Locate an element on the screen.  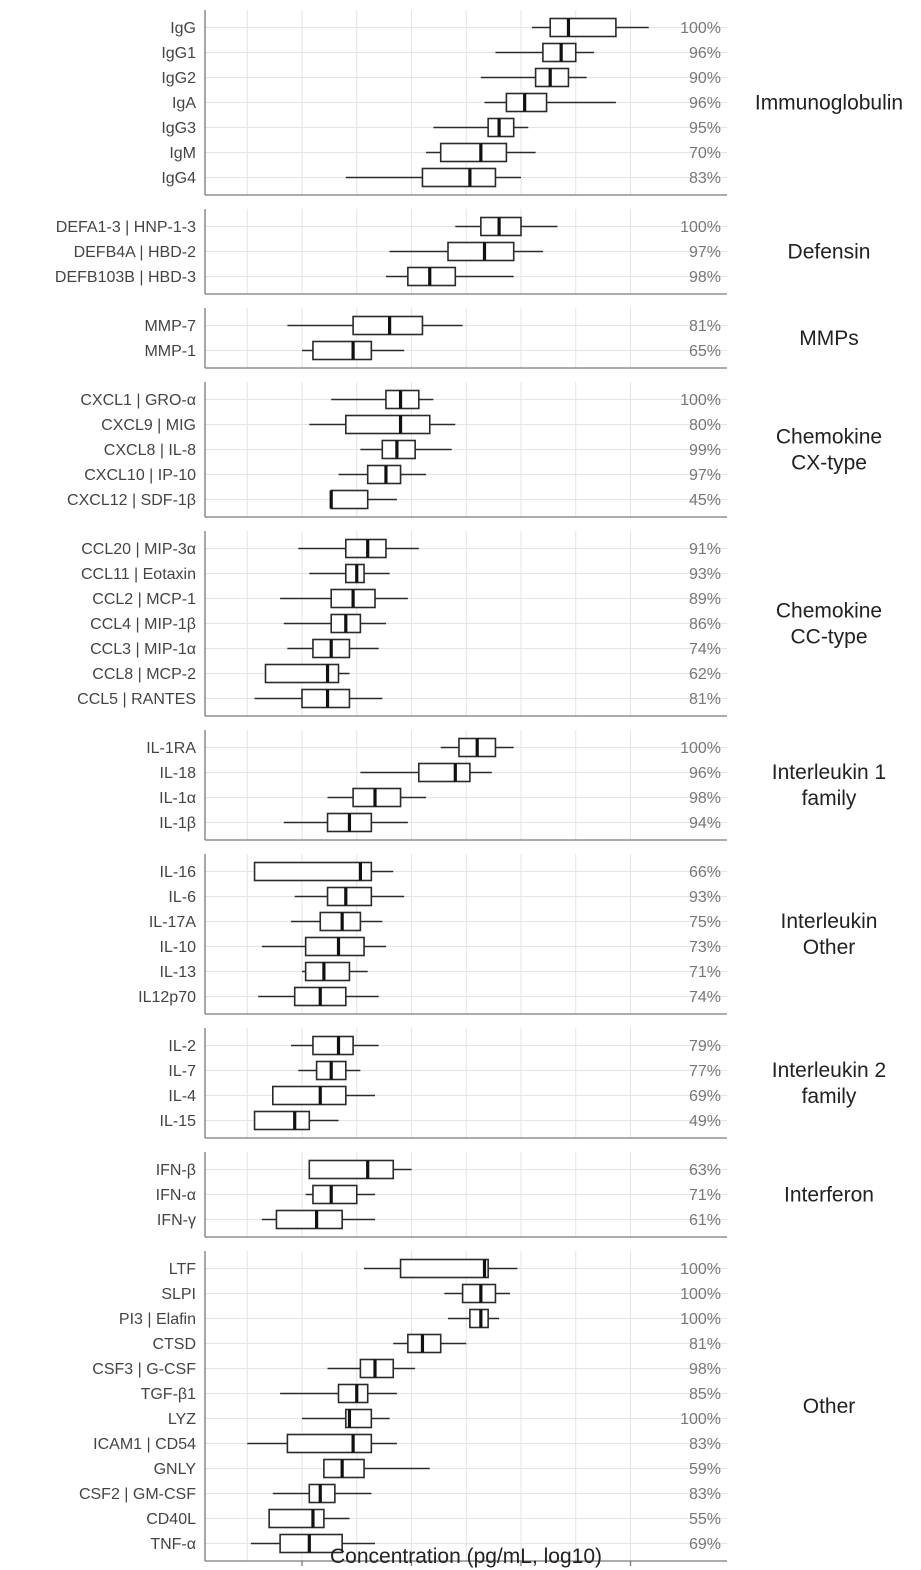
box-row: TNF-α 69% is located at coordinates (435, 1543).